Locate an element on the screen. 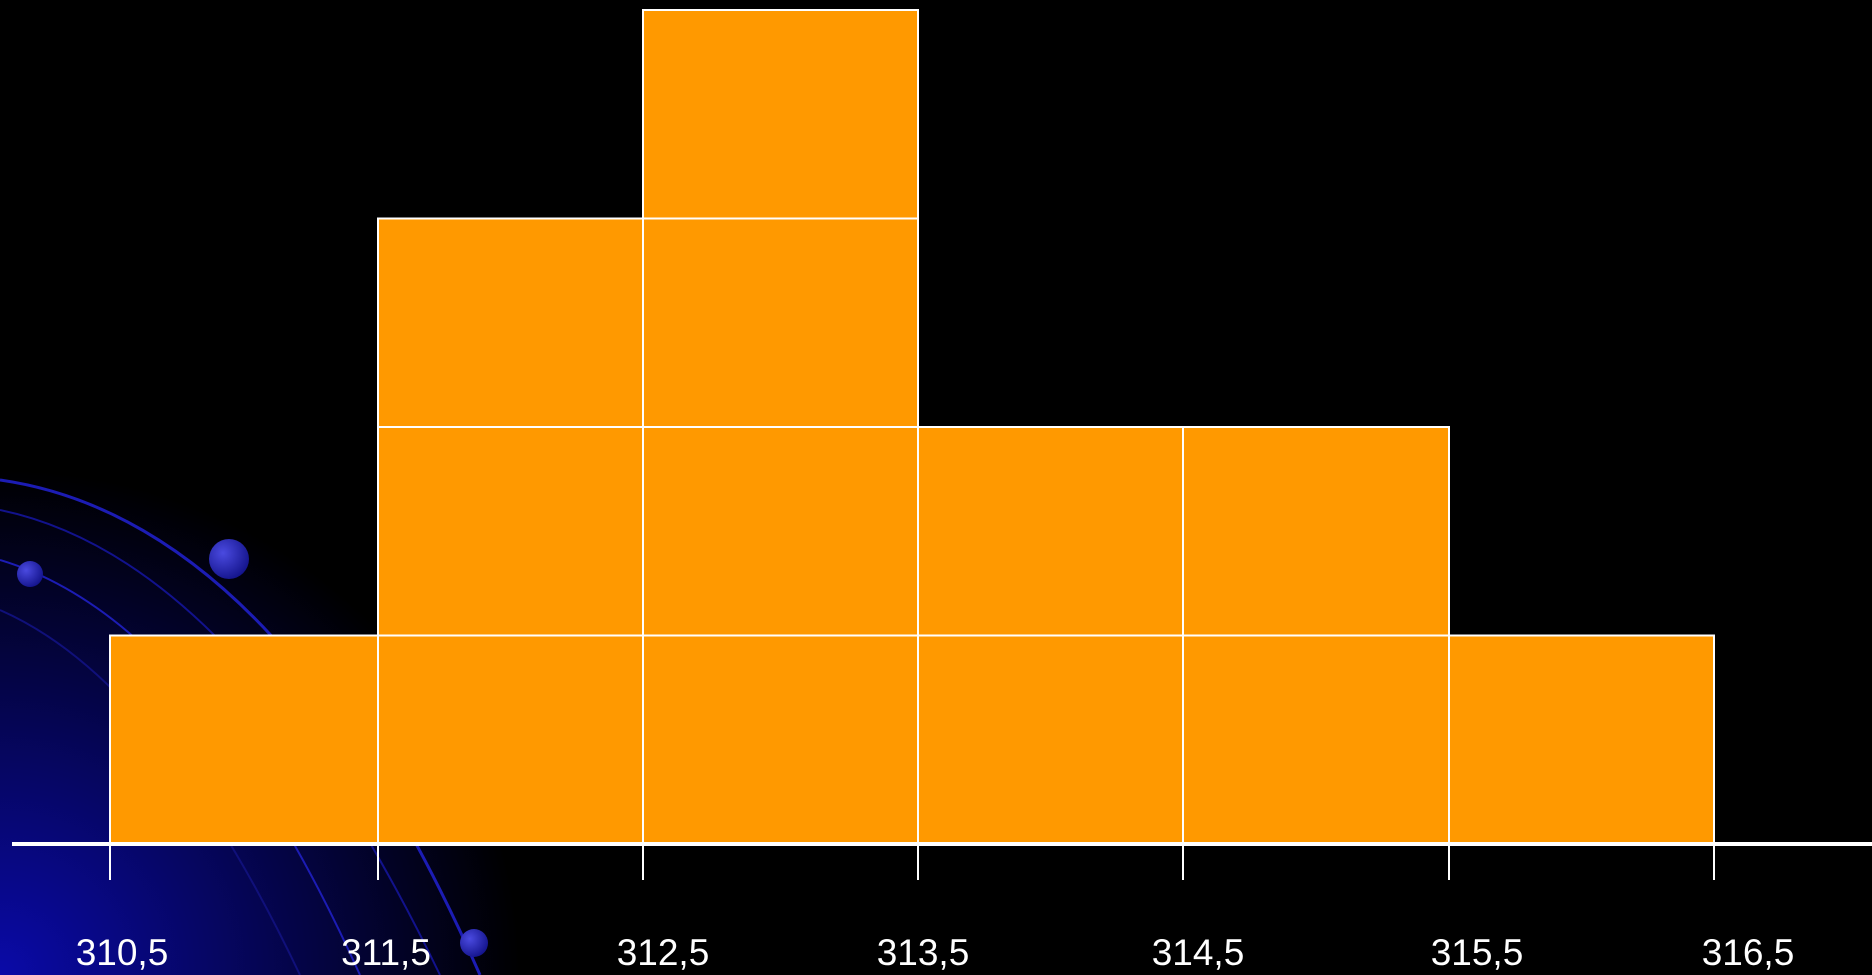 Image resolution: width=1872 pixels, height=975 pixels. x-axis-tick-label: 311,5 is located at coordinates (386, 952).